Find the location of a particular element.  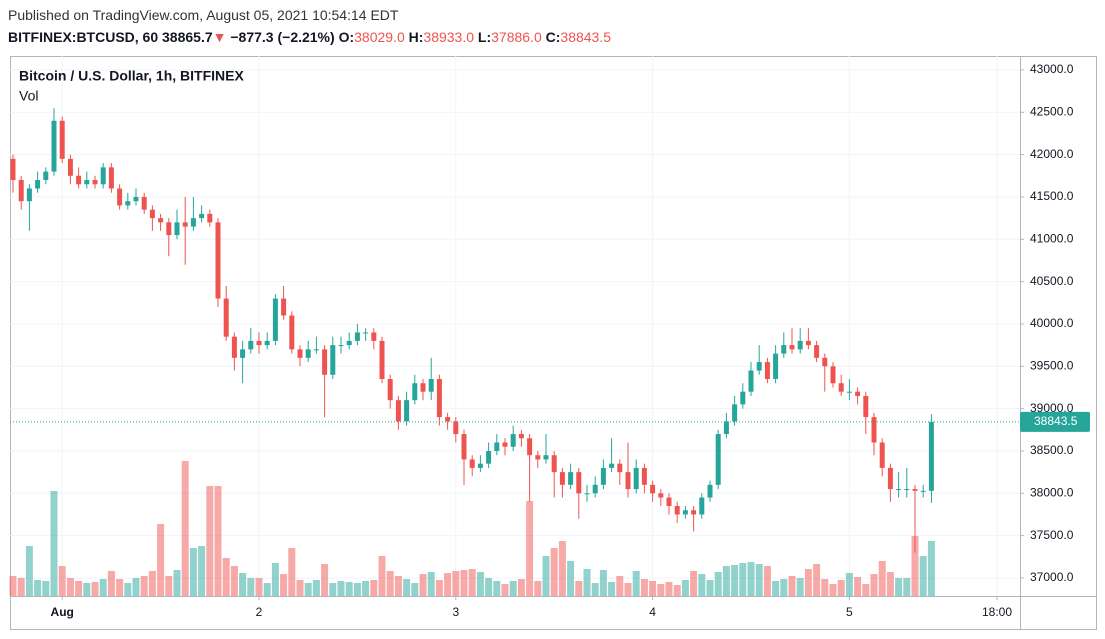

low-value: 37886.0 is located at coordinates (516, 37).